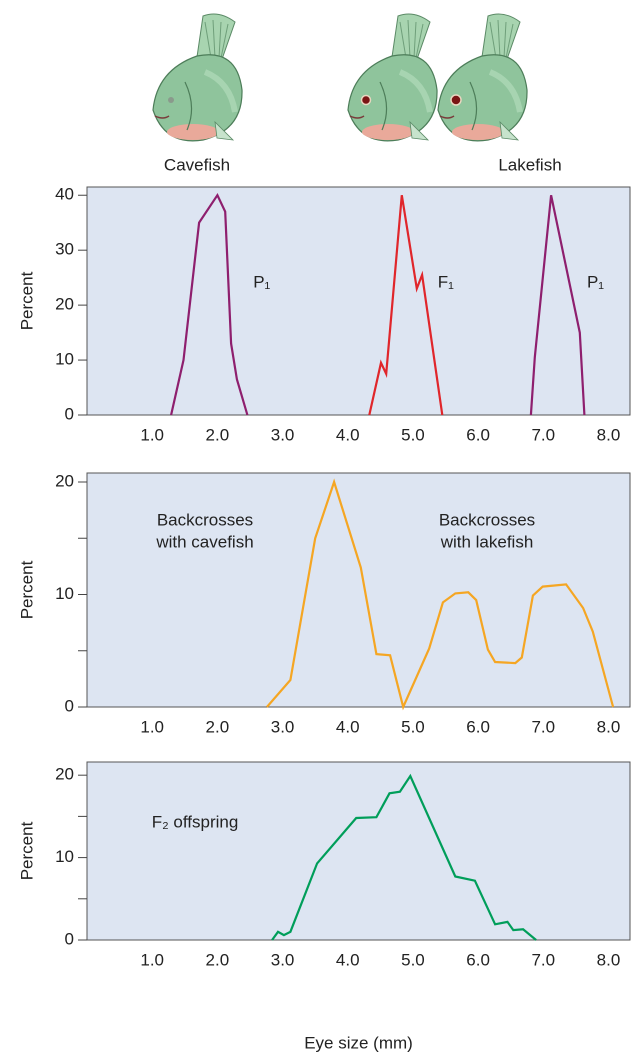 The width and height of the screenshot is (636, 1058). Describe the element at coordinates (197, 77) in the screenshot. I see `cavefish-illustration` at that location.